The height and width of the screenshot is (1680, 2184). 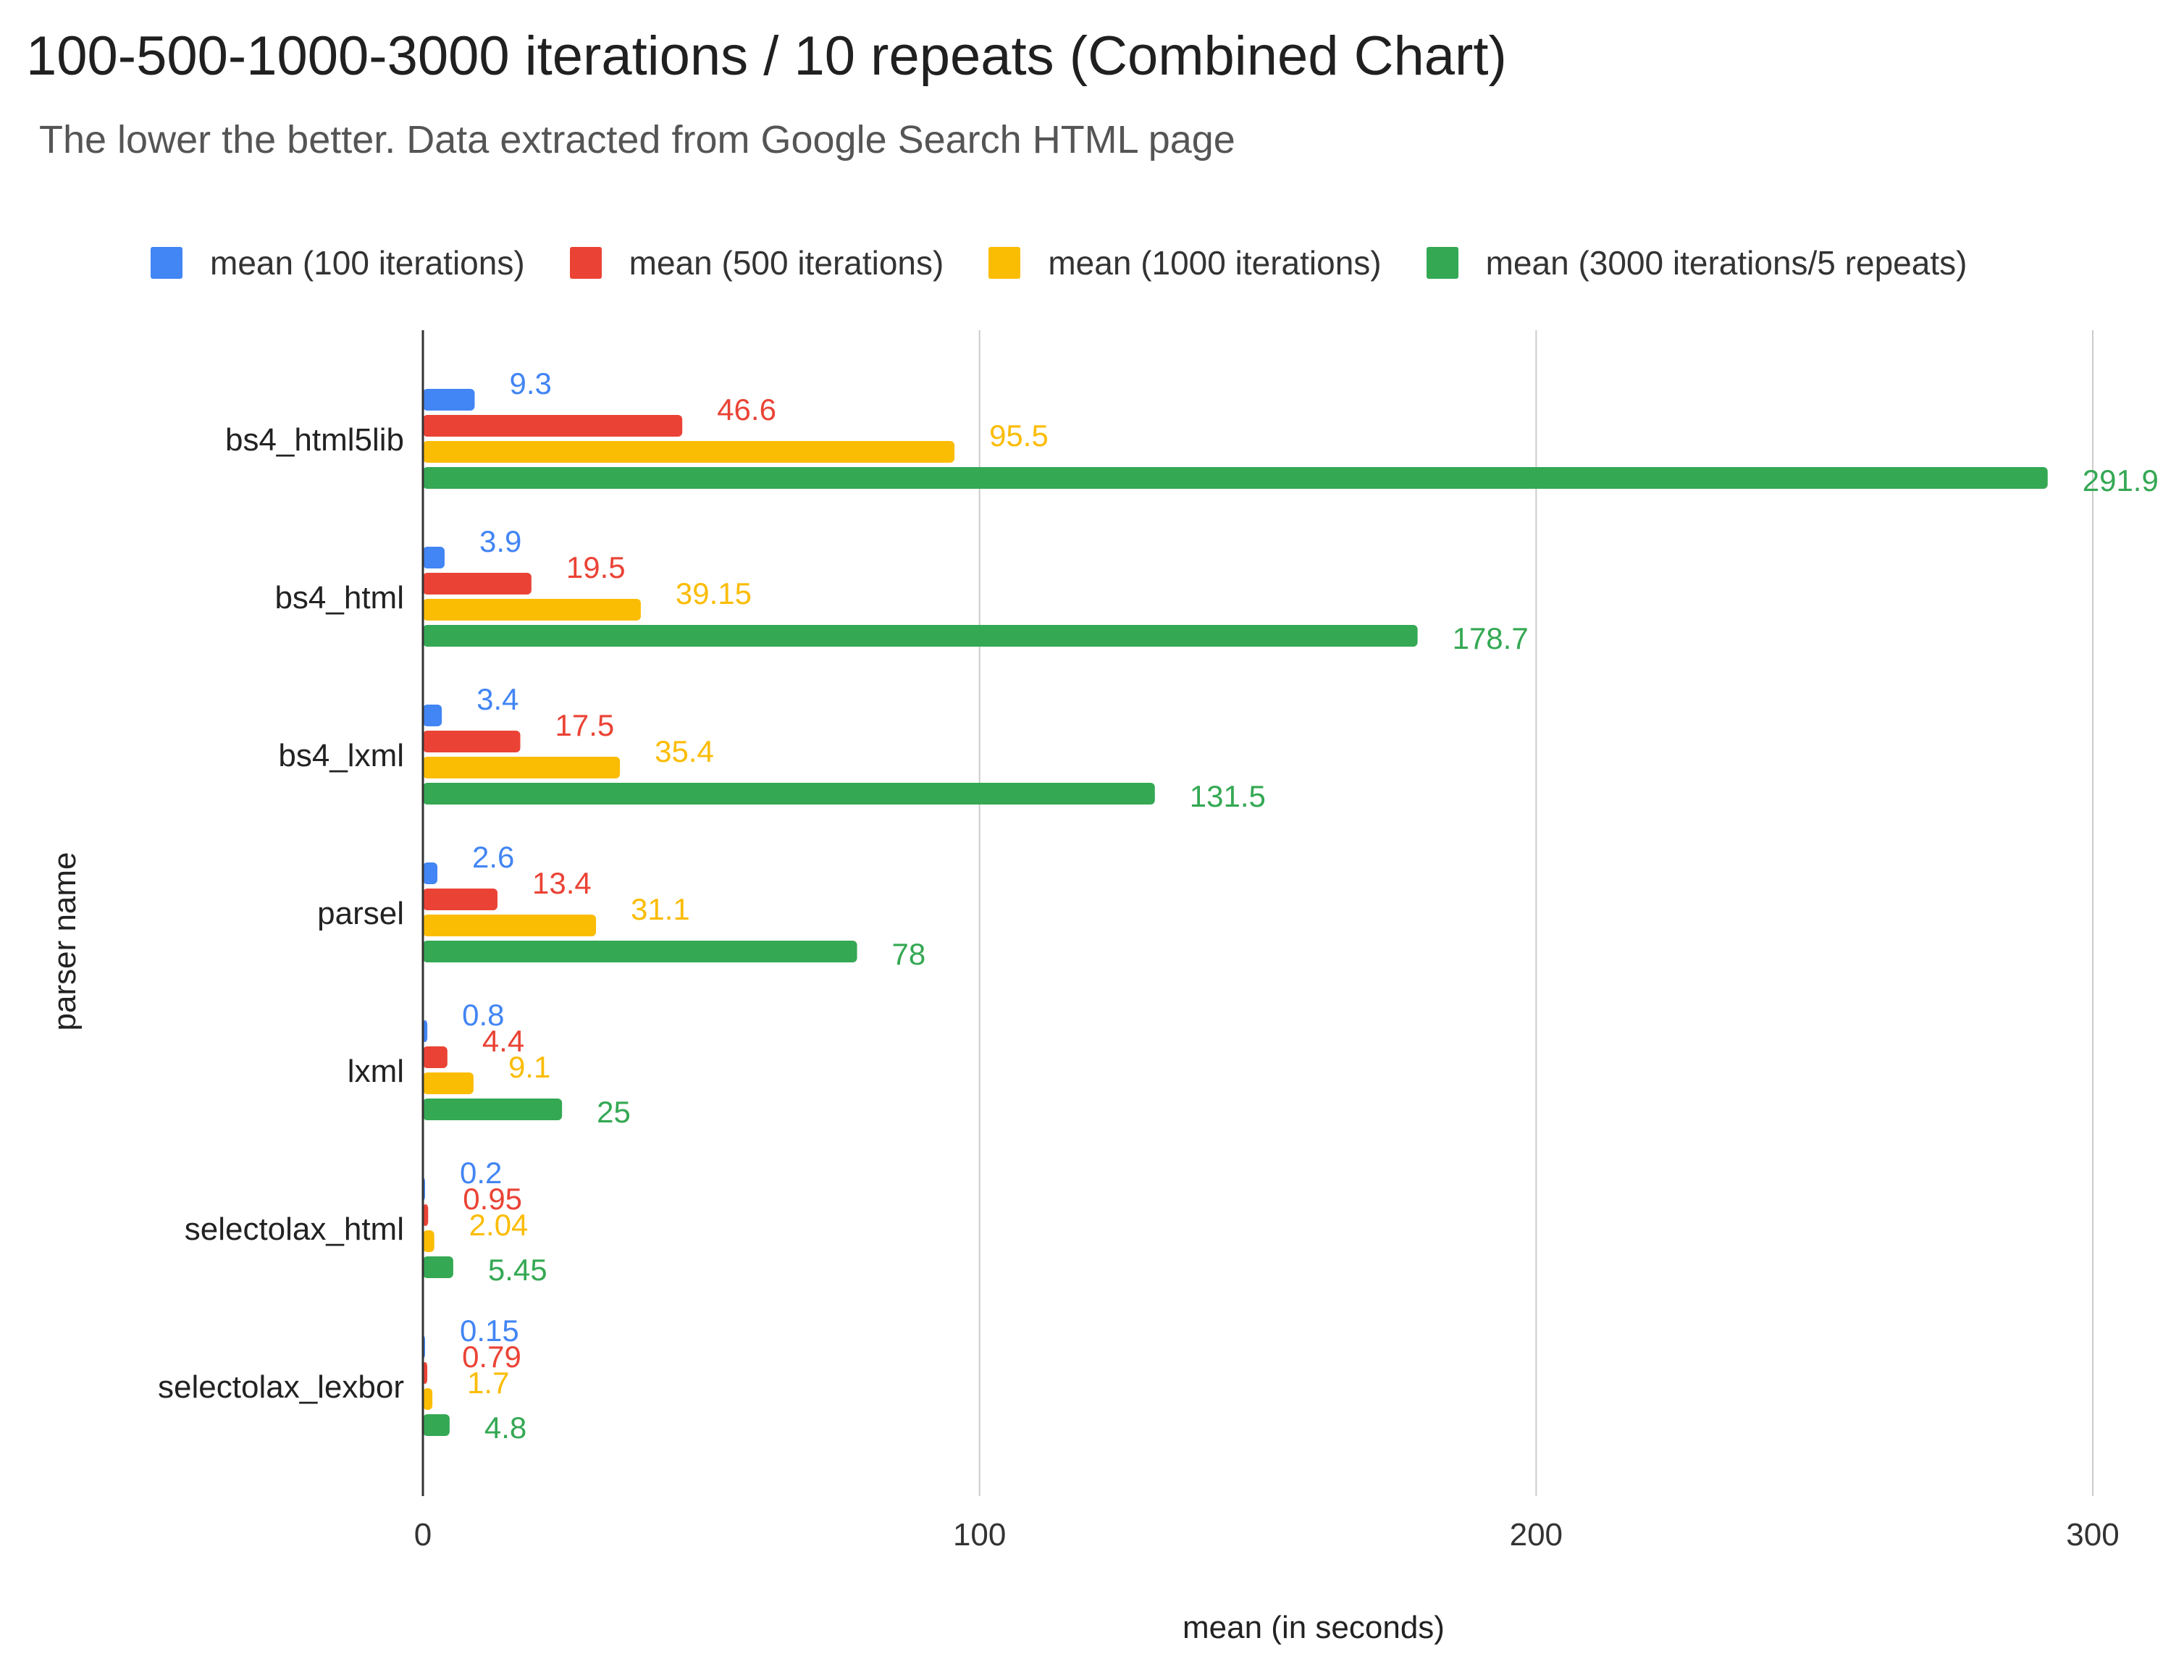 I want to click on data-label-bs4-html5lib-s2: 95.5, so click(x=1019, y=436).